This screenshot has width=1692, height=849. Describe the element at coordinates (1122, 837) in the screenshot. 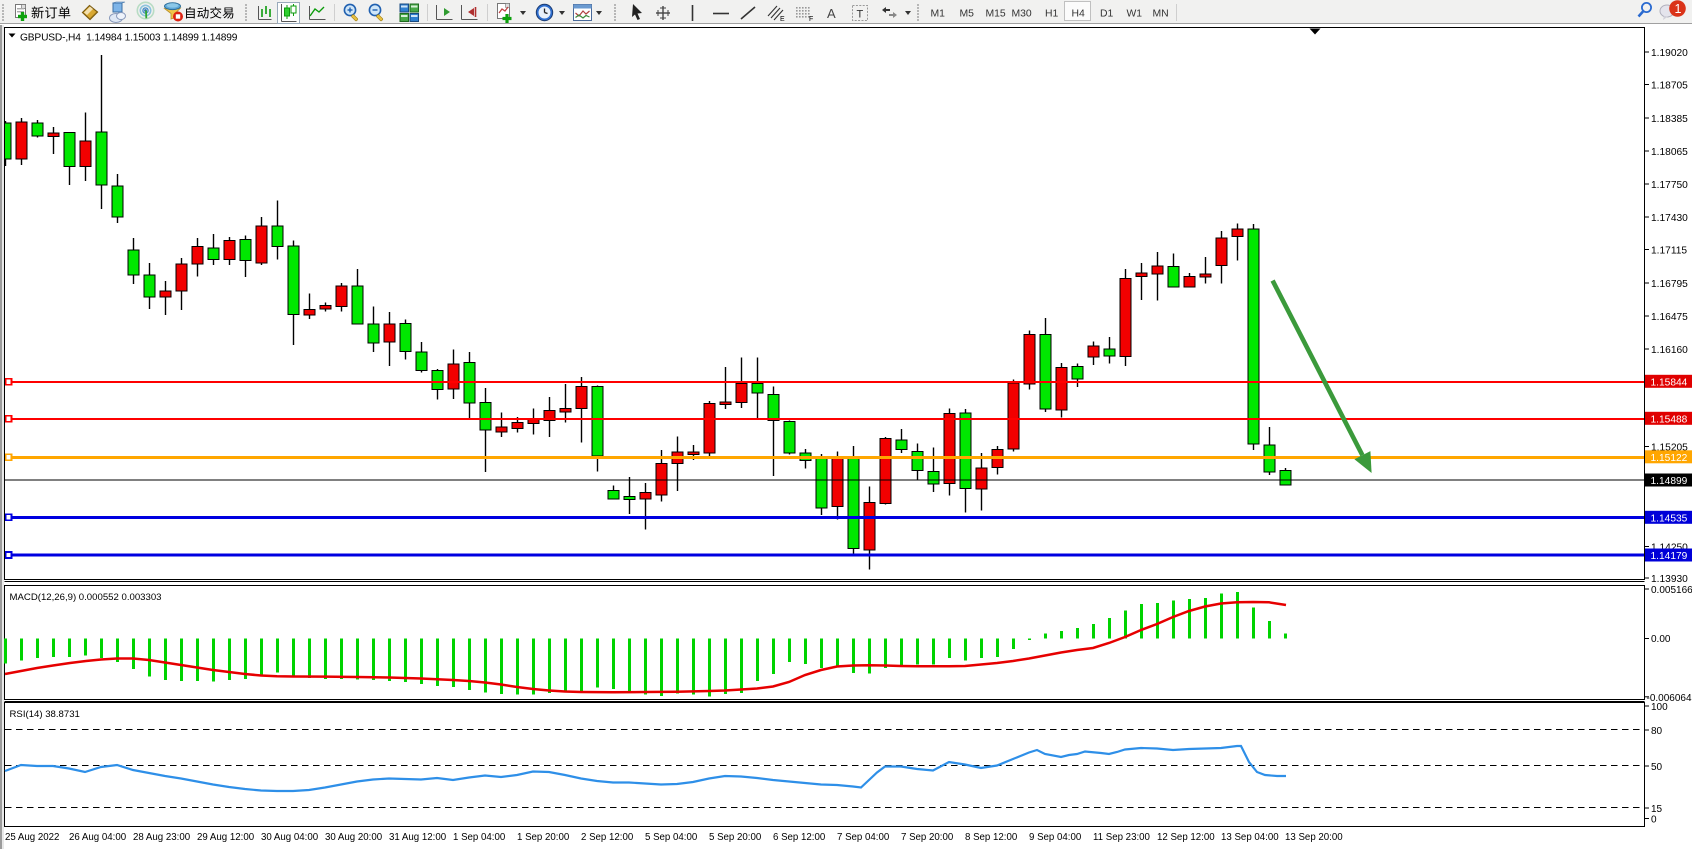

I see `svg-text: 11 Sep 23:00` at that location.